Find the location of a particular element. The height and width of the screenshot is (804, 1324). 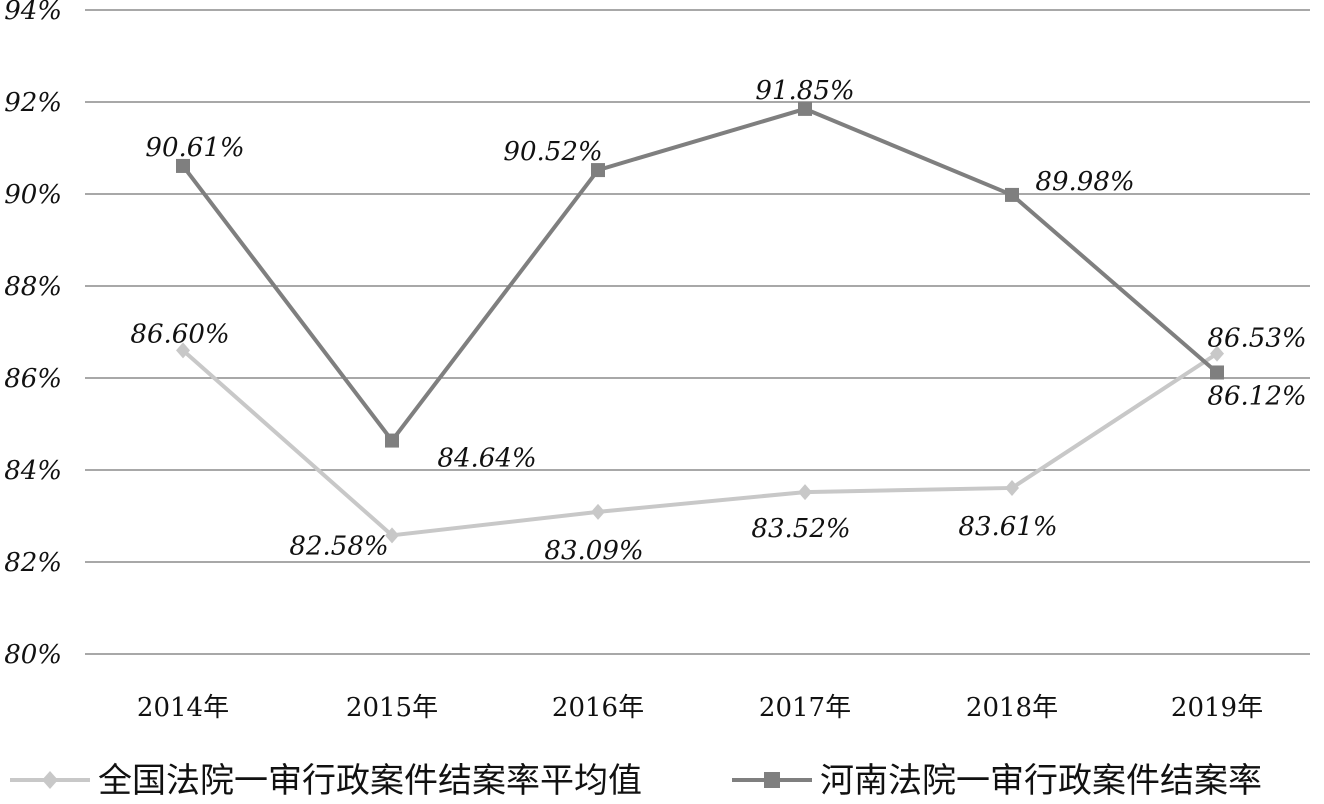

y-tick-label: 92% is located at coordinates (33, 103).